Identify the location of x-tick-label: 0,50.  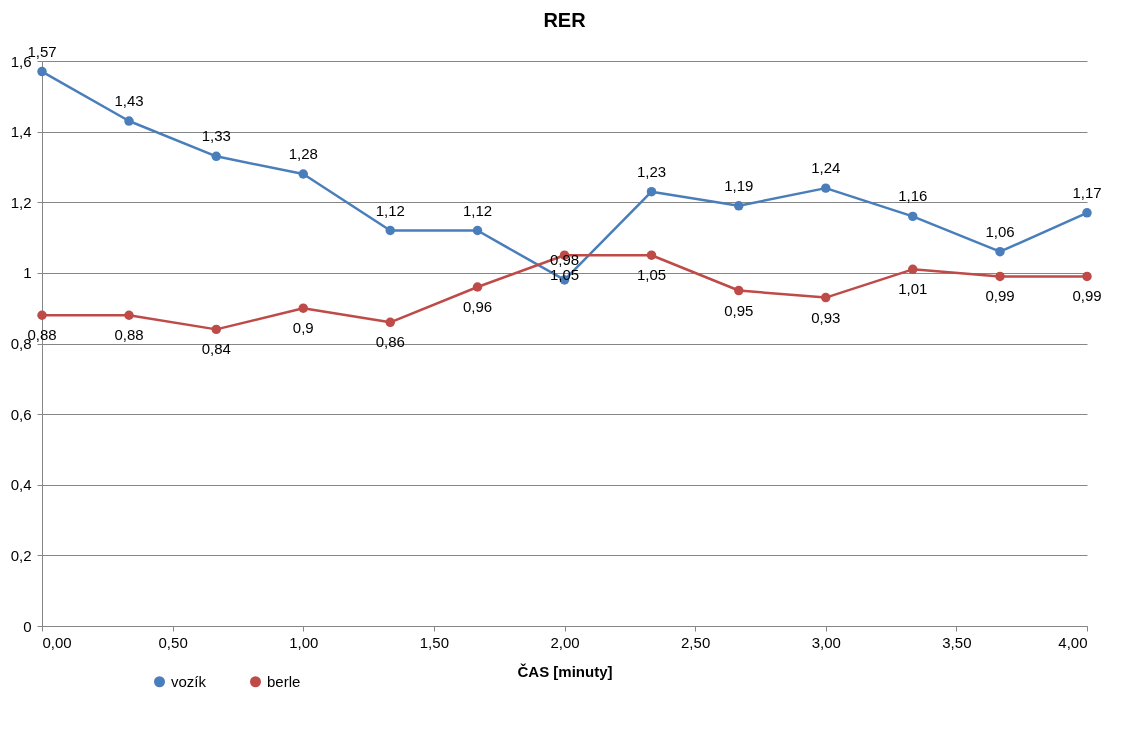
(173, 642).